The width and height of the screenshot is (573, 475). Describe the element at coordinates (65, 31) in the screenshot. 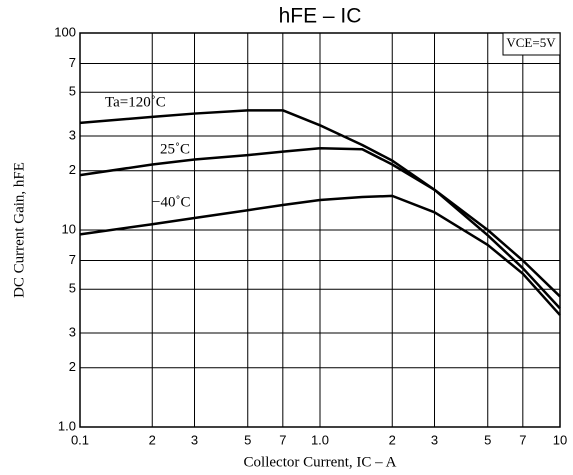

I see `y-tick-label: 100` at that location.